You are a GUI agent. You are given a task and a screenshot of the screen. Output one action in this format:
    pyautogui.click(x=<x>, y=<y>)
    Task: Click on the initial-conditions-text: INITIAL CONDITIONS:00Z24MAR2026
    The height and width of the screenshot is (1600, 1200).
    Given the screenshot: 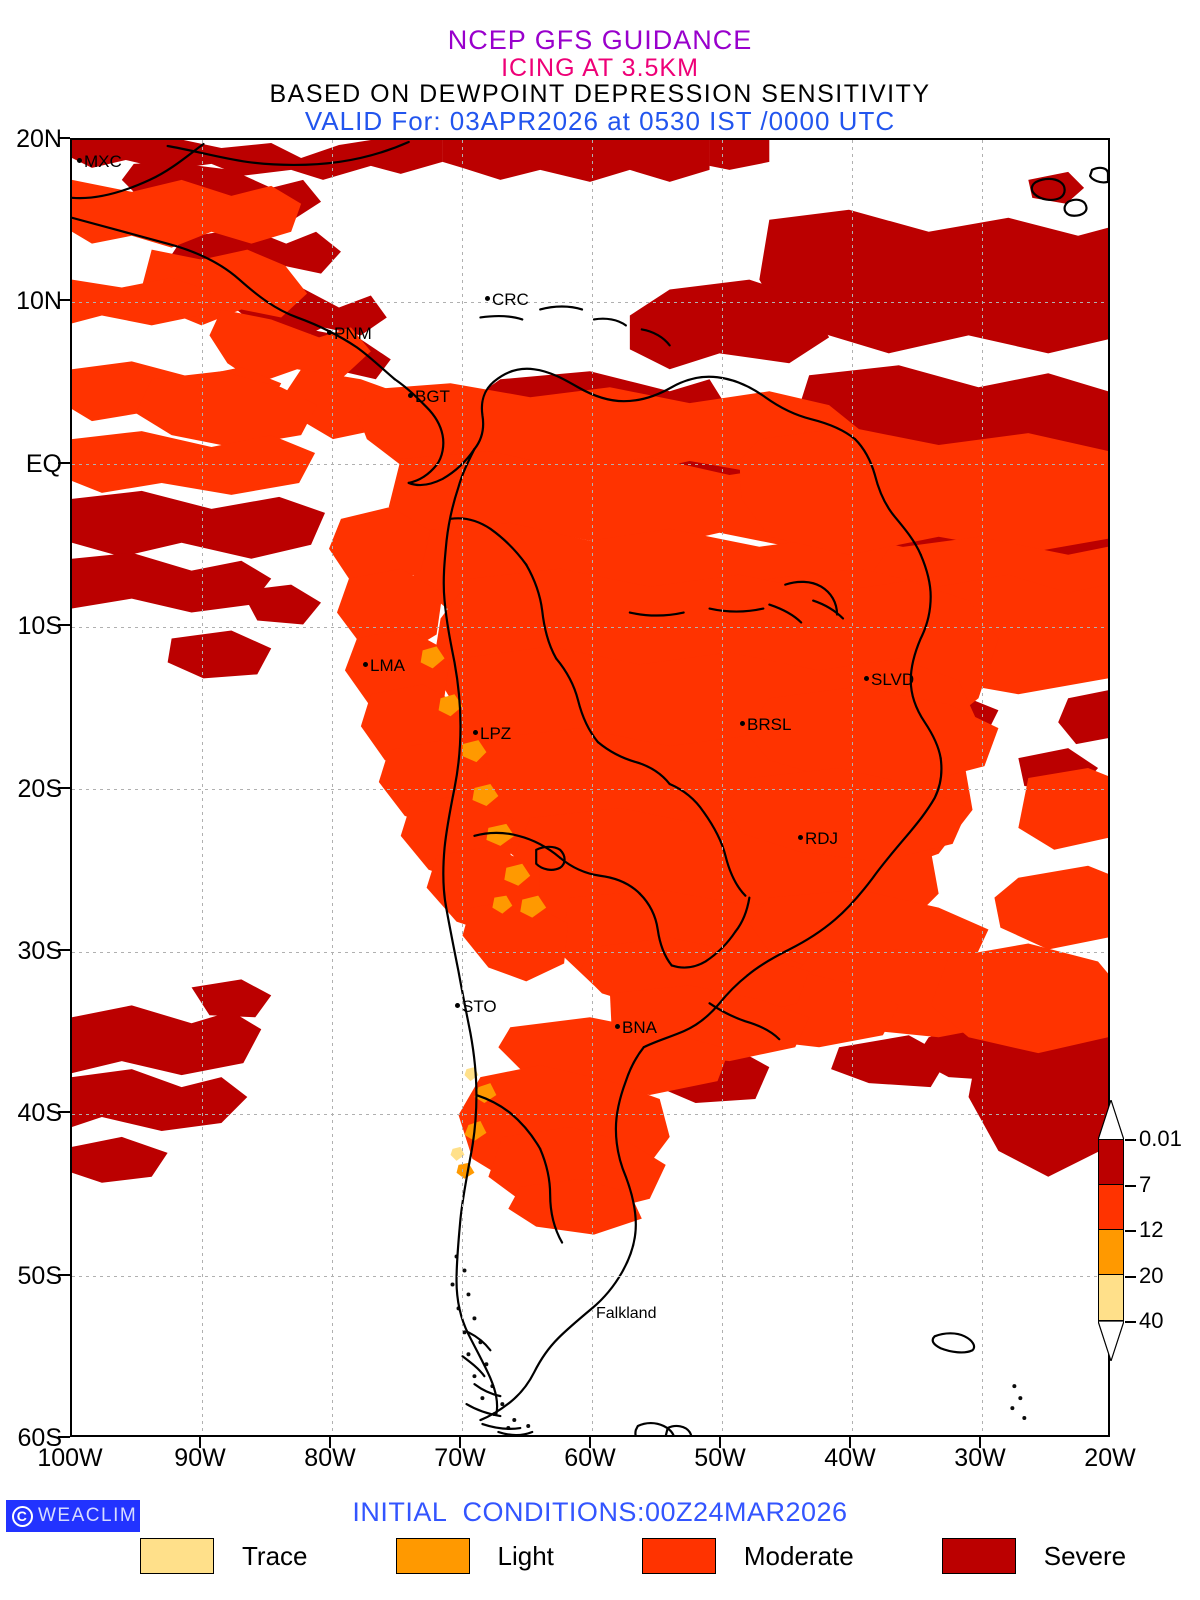 What is the action you would take?
    pyautogui.click(x=600, y=1512)
    